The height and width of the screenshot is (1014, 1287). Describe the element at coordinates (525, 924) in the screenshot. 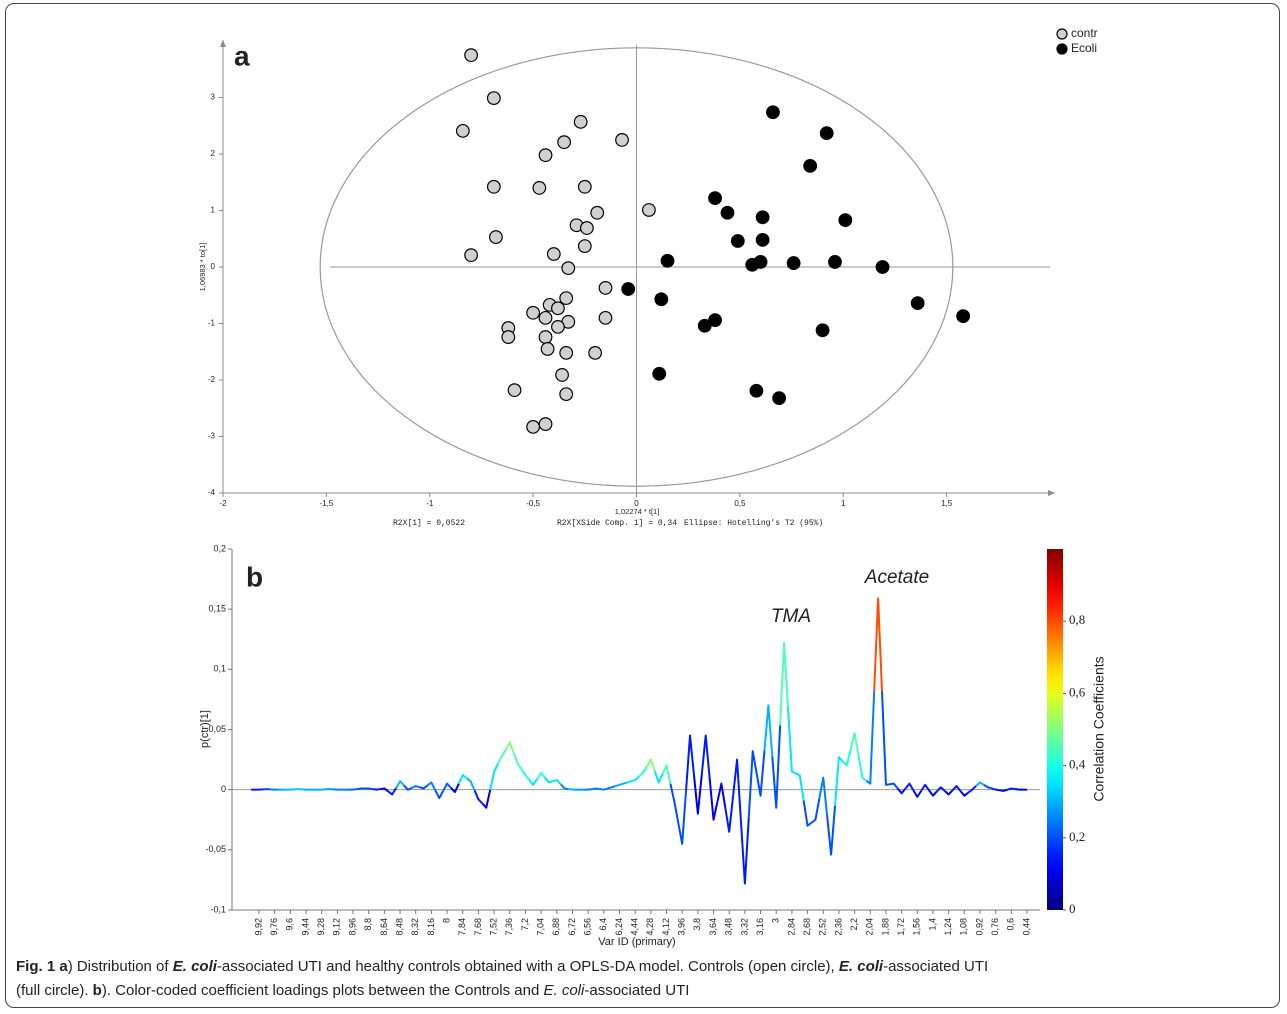

I see `x-tick-label: 7,2` at that location.